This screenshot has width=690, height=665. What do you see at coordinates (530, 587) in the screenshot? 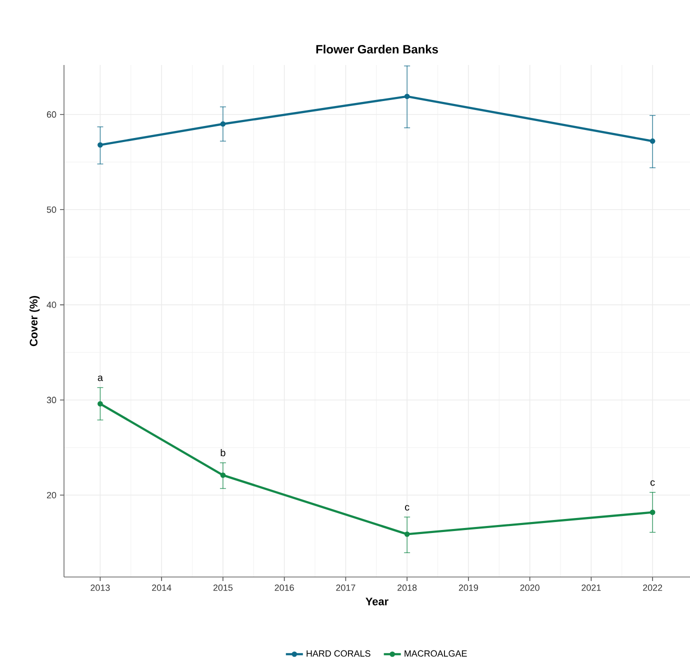
I see `x-tick-label: 2020` at bounding box center [530, 587].